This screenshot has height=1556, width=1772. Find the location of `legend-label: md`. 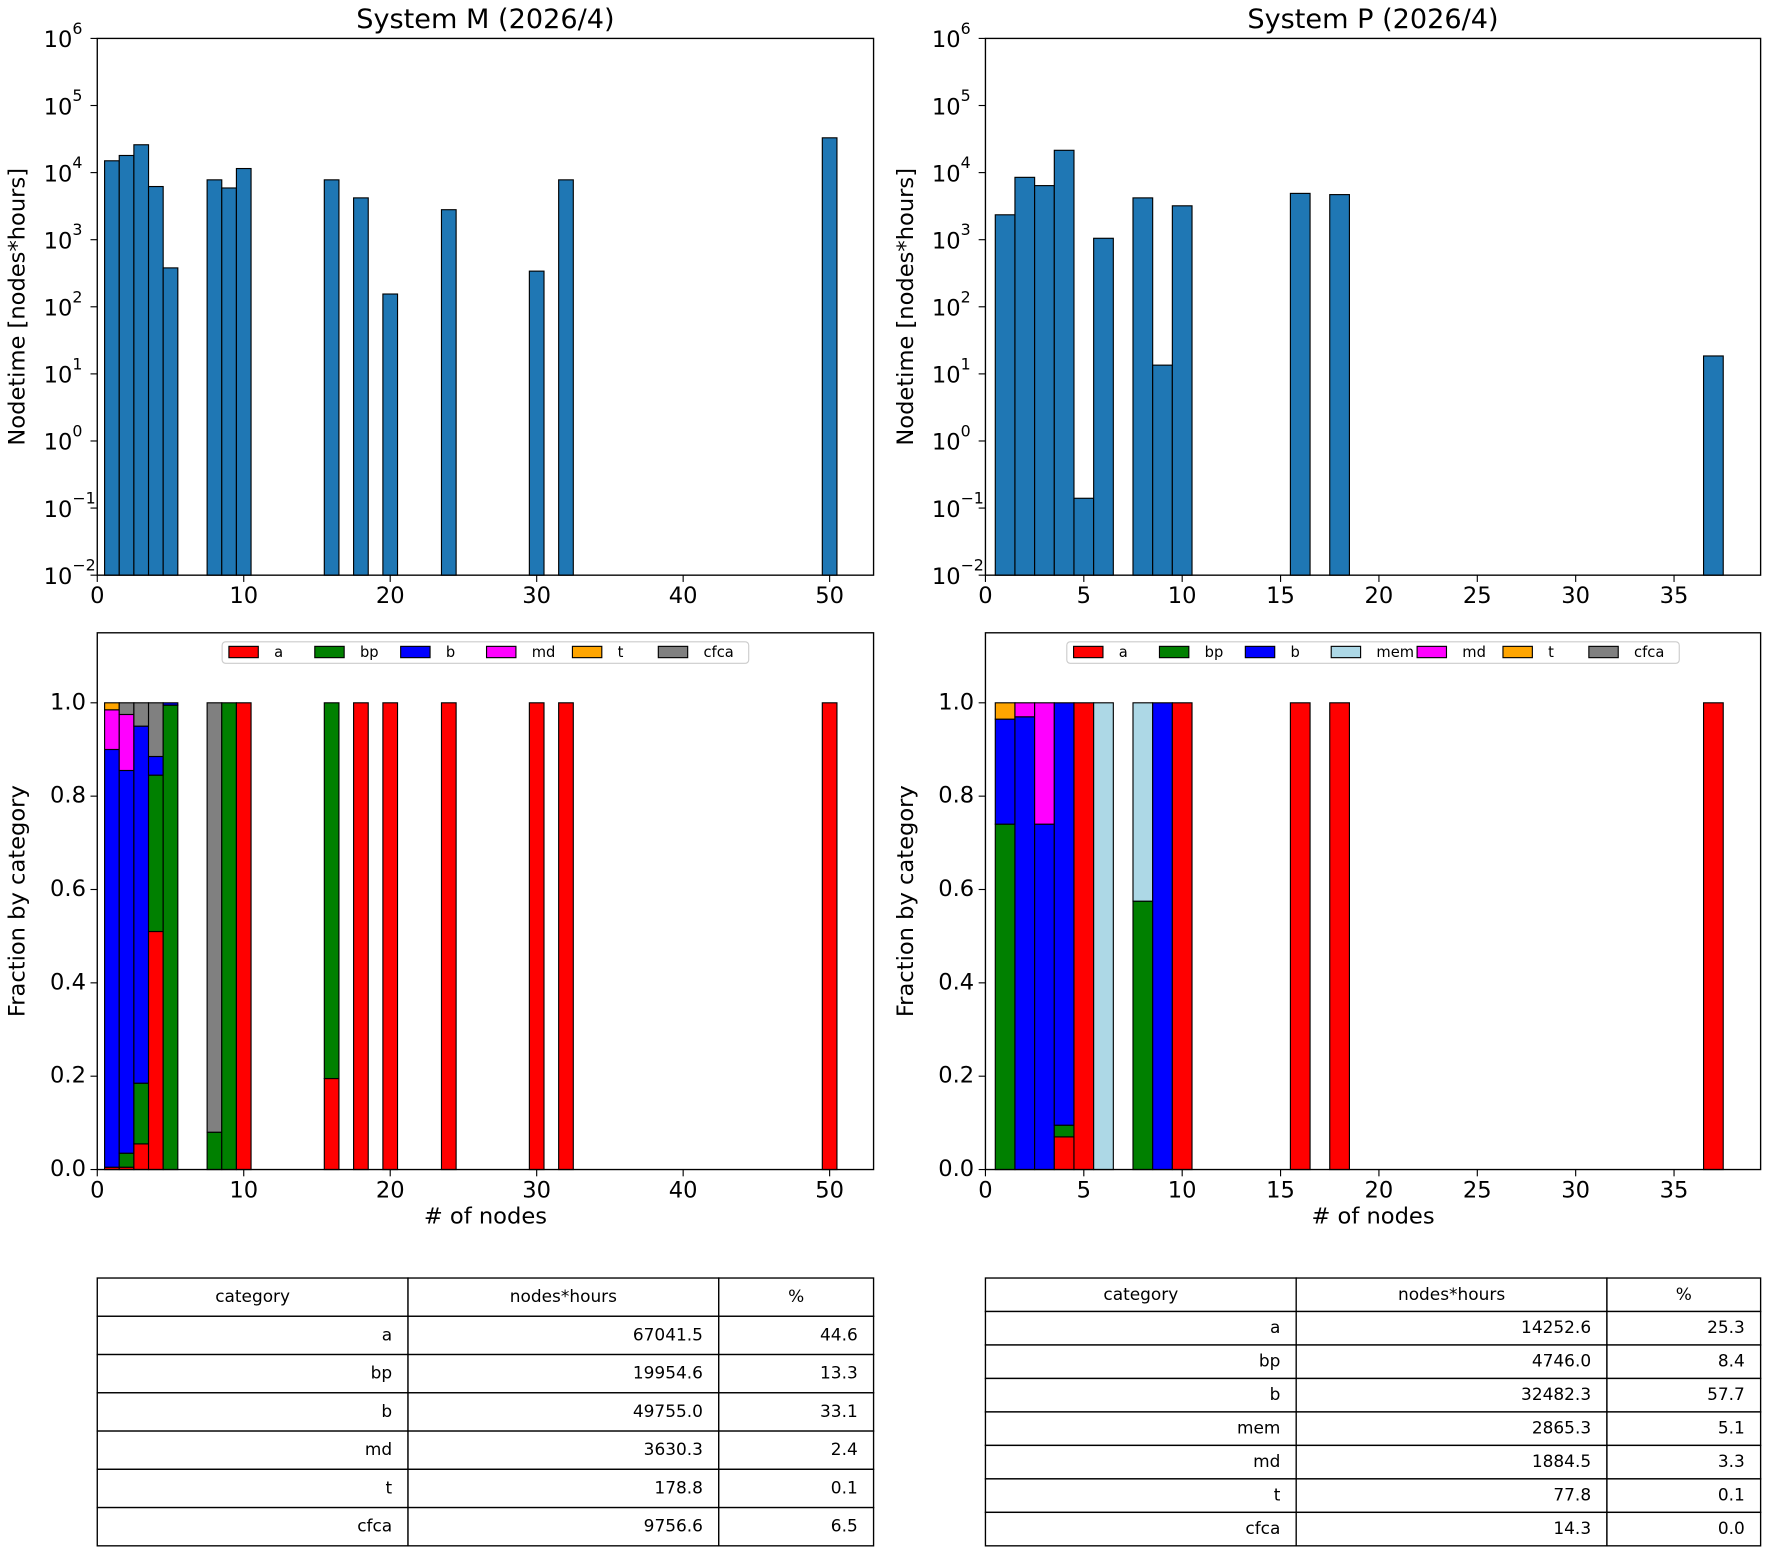

legend-label: md is located at coordinates (1474, 652).